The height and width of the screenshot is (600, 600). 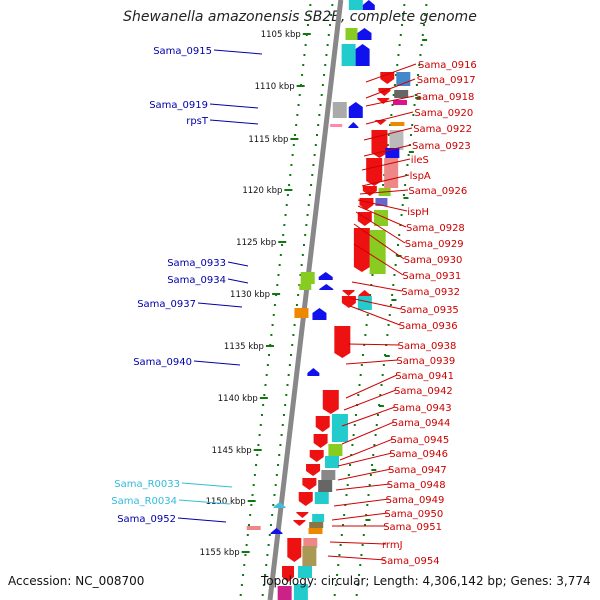 I want to click on gene-label-right: Sama_0938, so click(x=427, y=346).